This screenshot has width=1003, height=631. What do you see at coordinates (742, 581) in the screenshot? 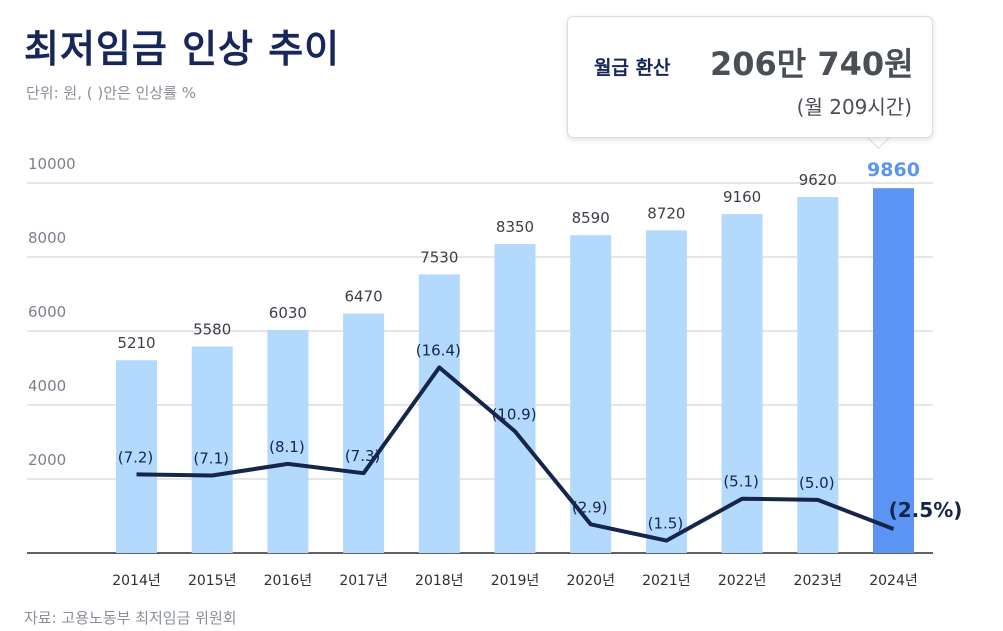
I see `x-tick-label: 2022년` at bounding box center [742, 581].